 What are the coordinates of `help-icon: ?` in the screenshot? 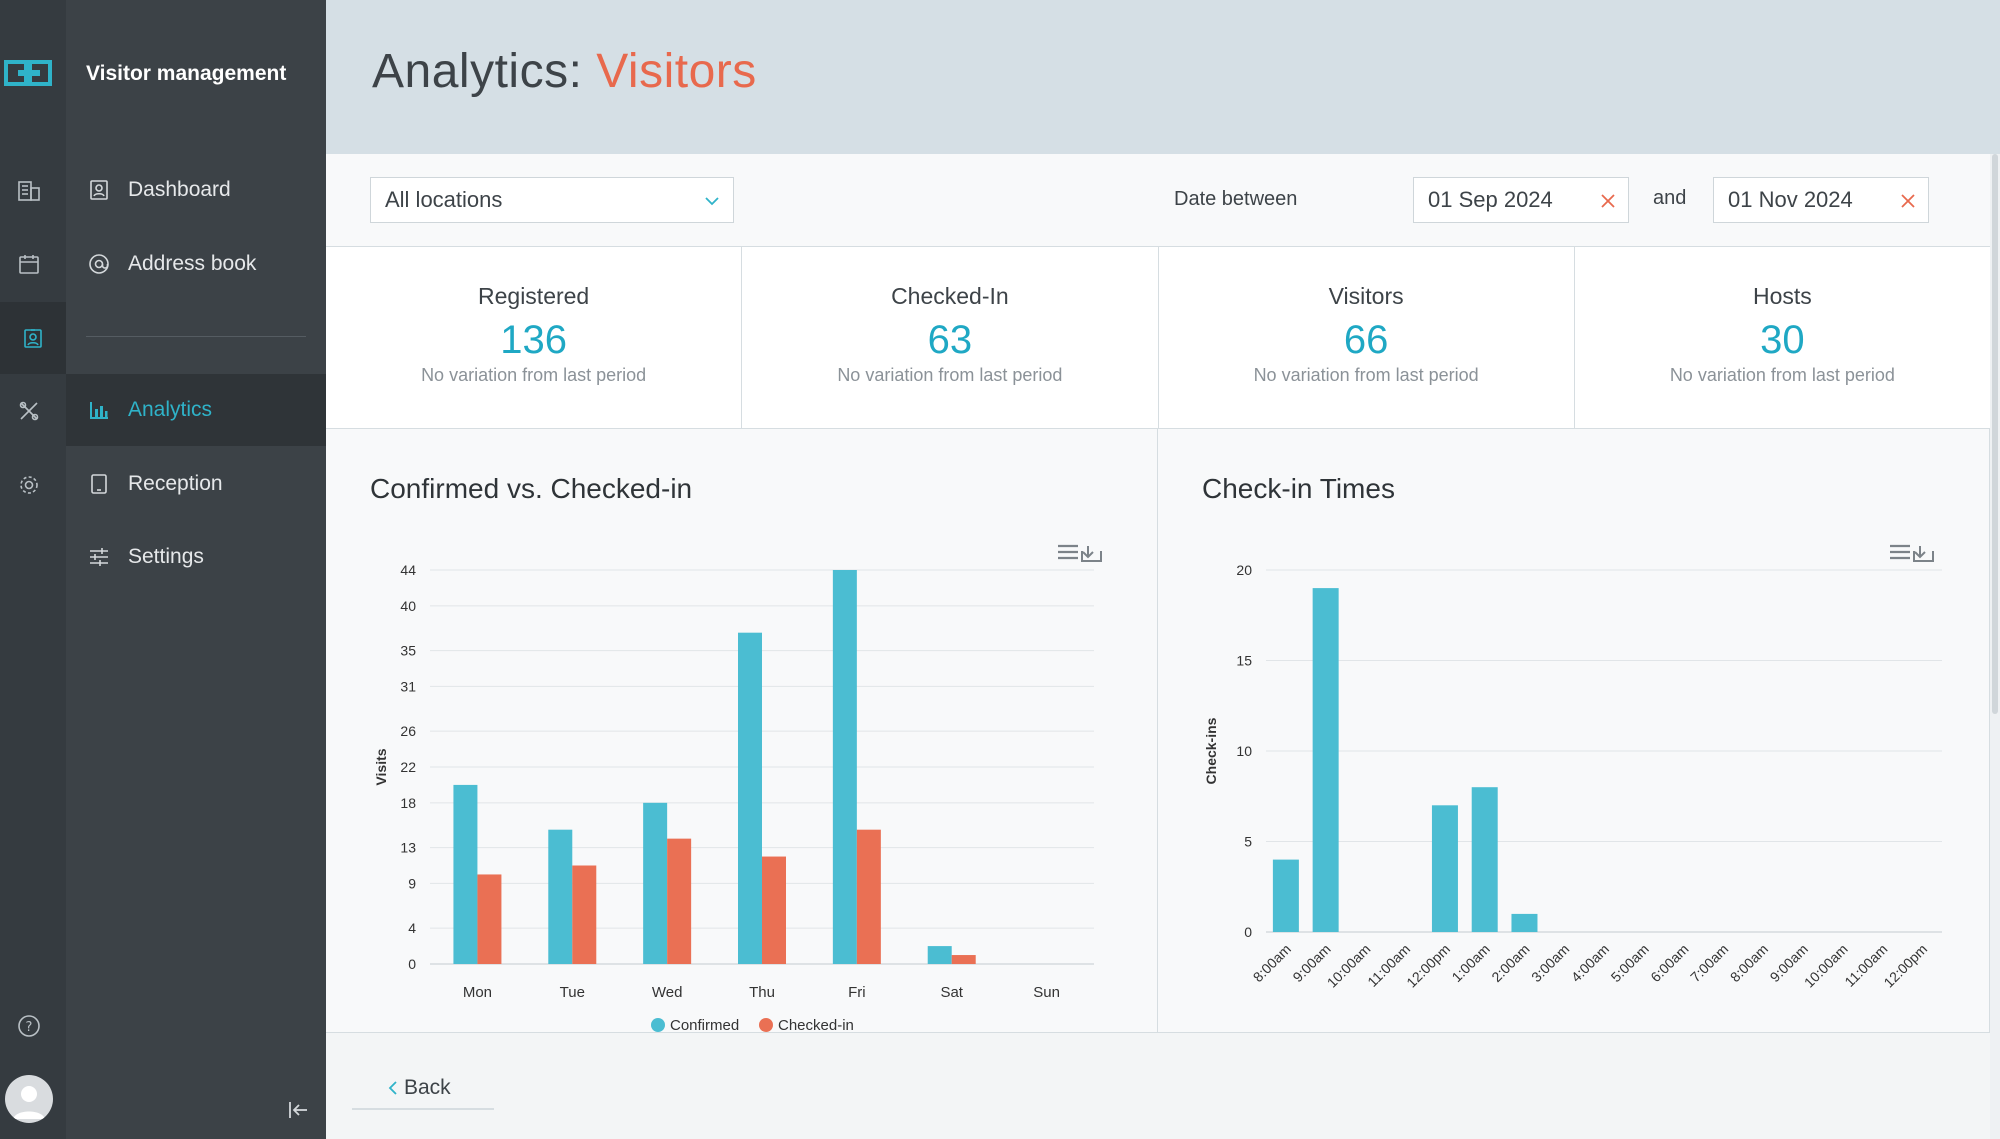 It's located at (29, 1026).